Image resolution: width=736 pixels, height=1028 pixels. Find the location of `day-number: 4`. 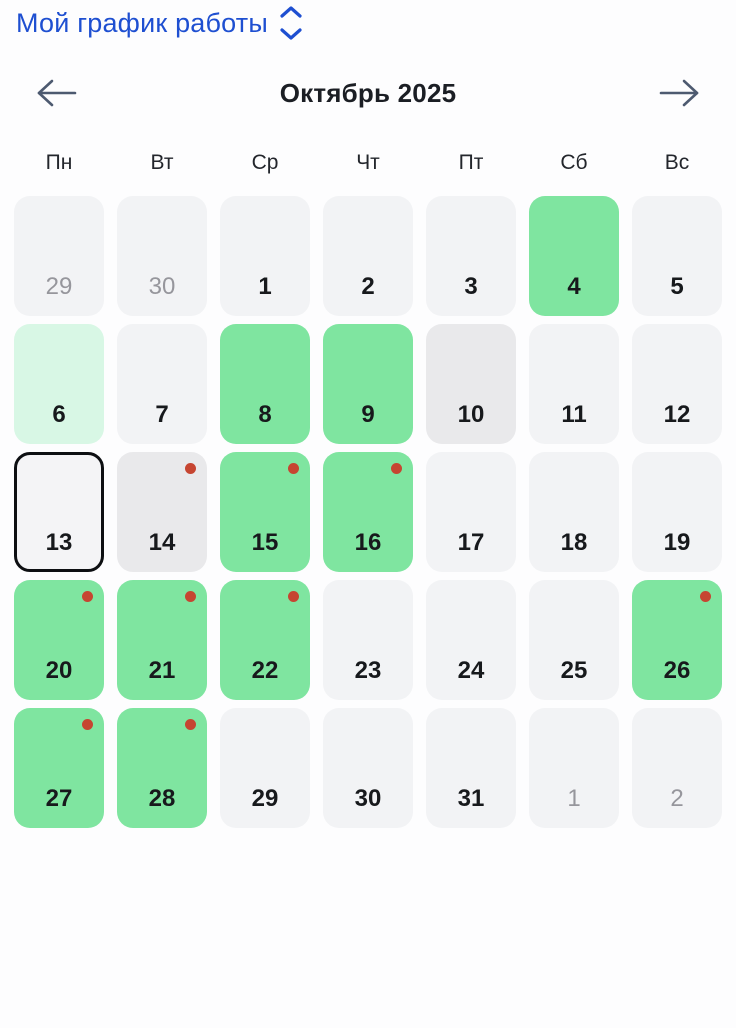

day-number: 4 is located at coordinates (574, 286).